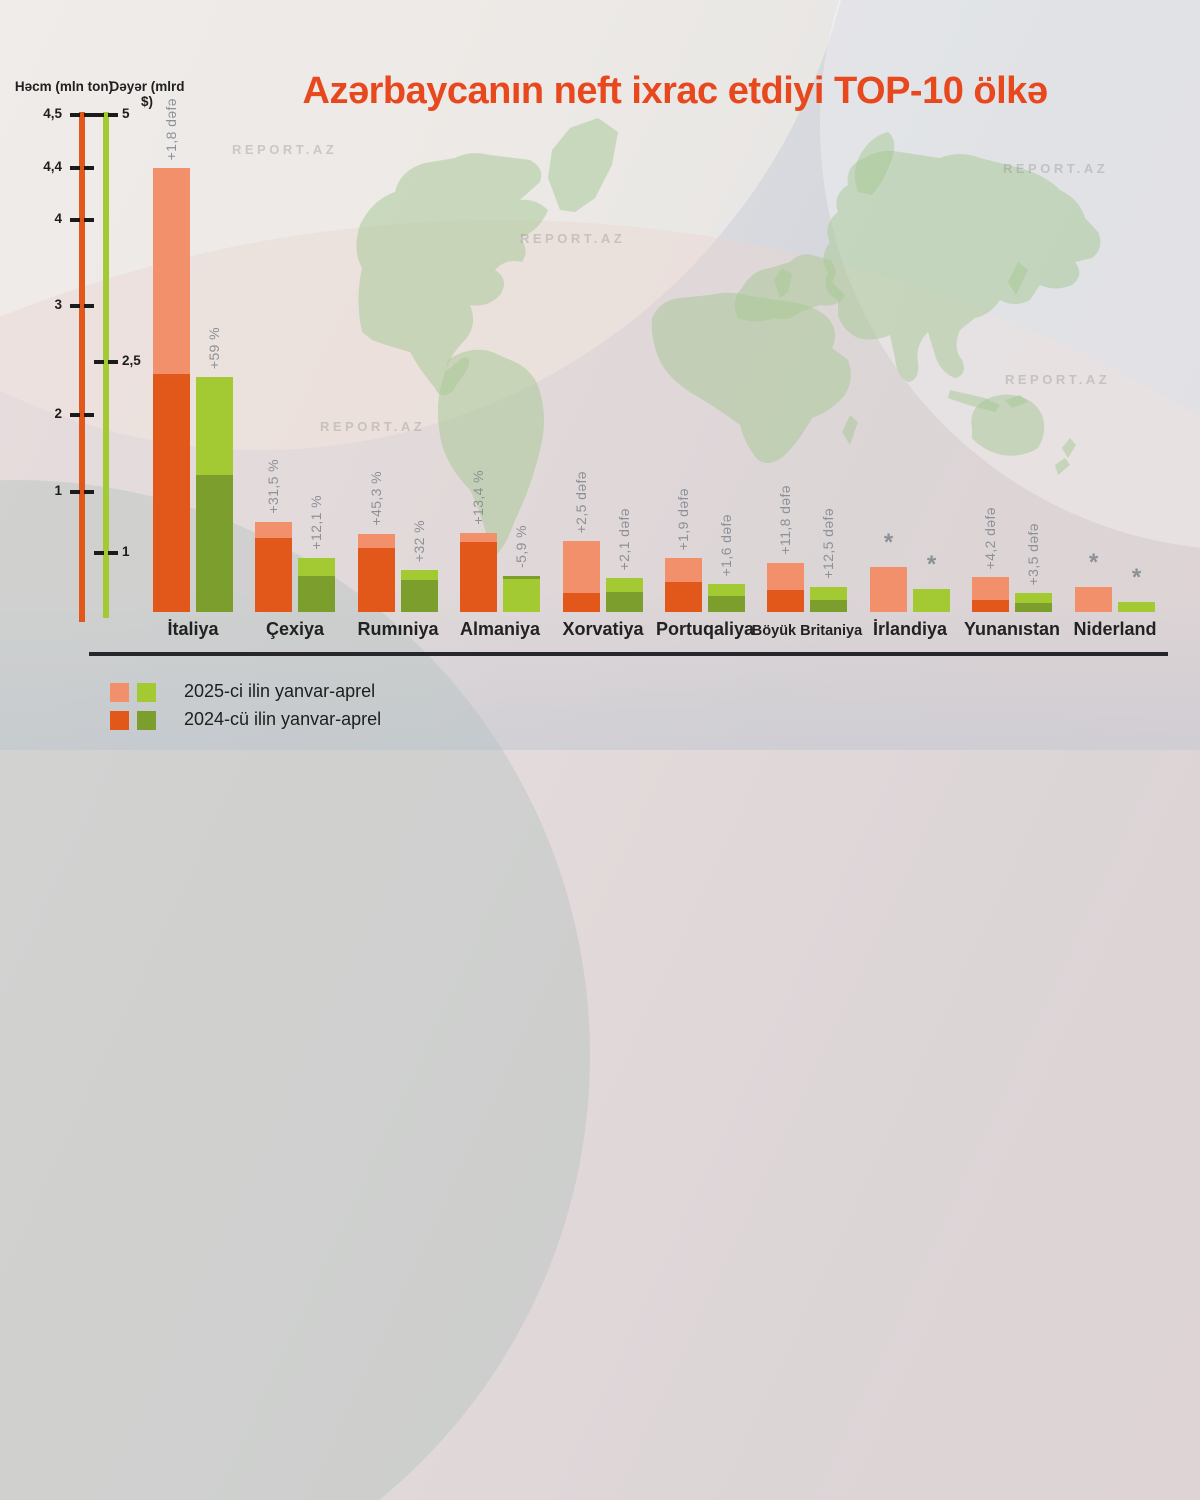 This screenshot has height=1500, width=1200. What do you see at coordinates (376, 306) in the screenshot?
I see `volume-bar-pair-Rumıniya: +45,3 %` at bounding box center [376, 306].